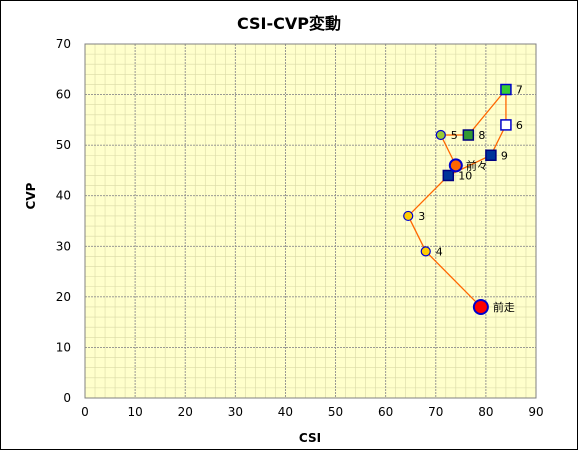 This screenshot has width=578, height=450. Describe the element at coordinates (63, 44) in the screenshot. I see `y-tick-label: 70` at that location.